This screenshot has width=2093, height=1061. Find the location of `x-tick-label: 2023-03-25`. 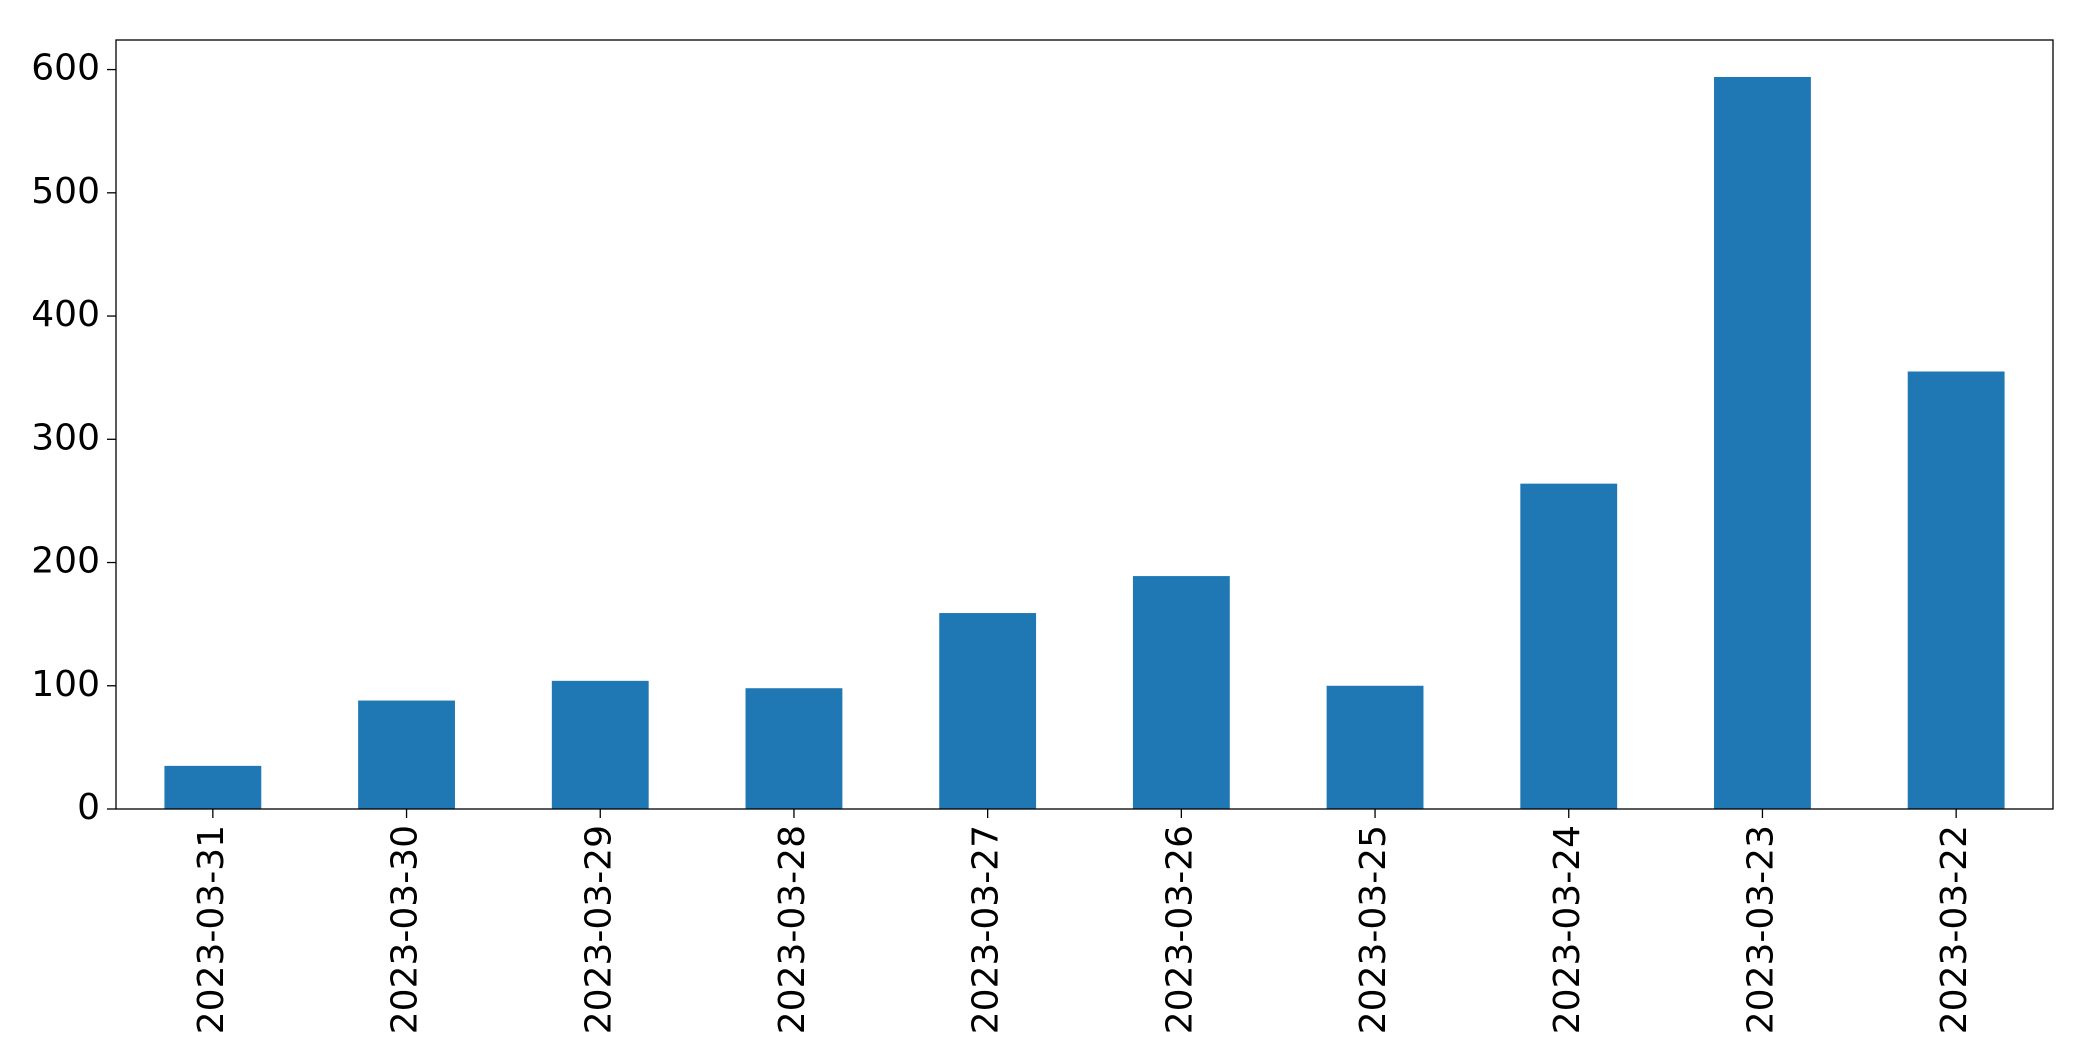

x-tick-label: 2023-03-25 is located at coordinates (1373, 929).